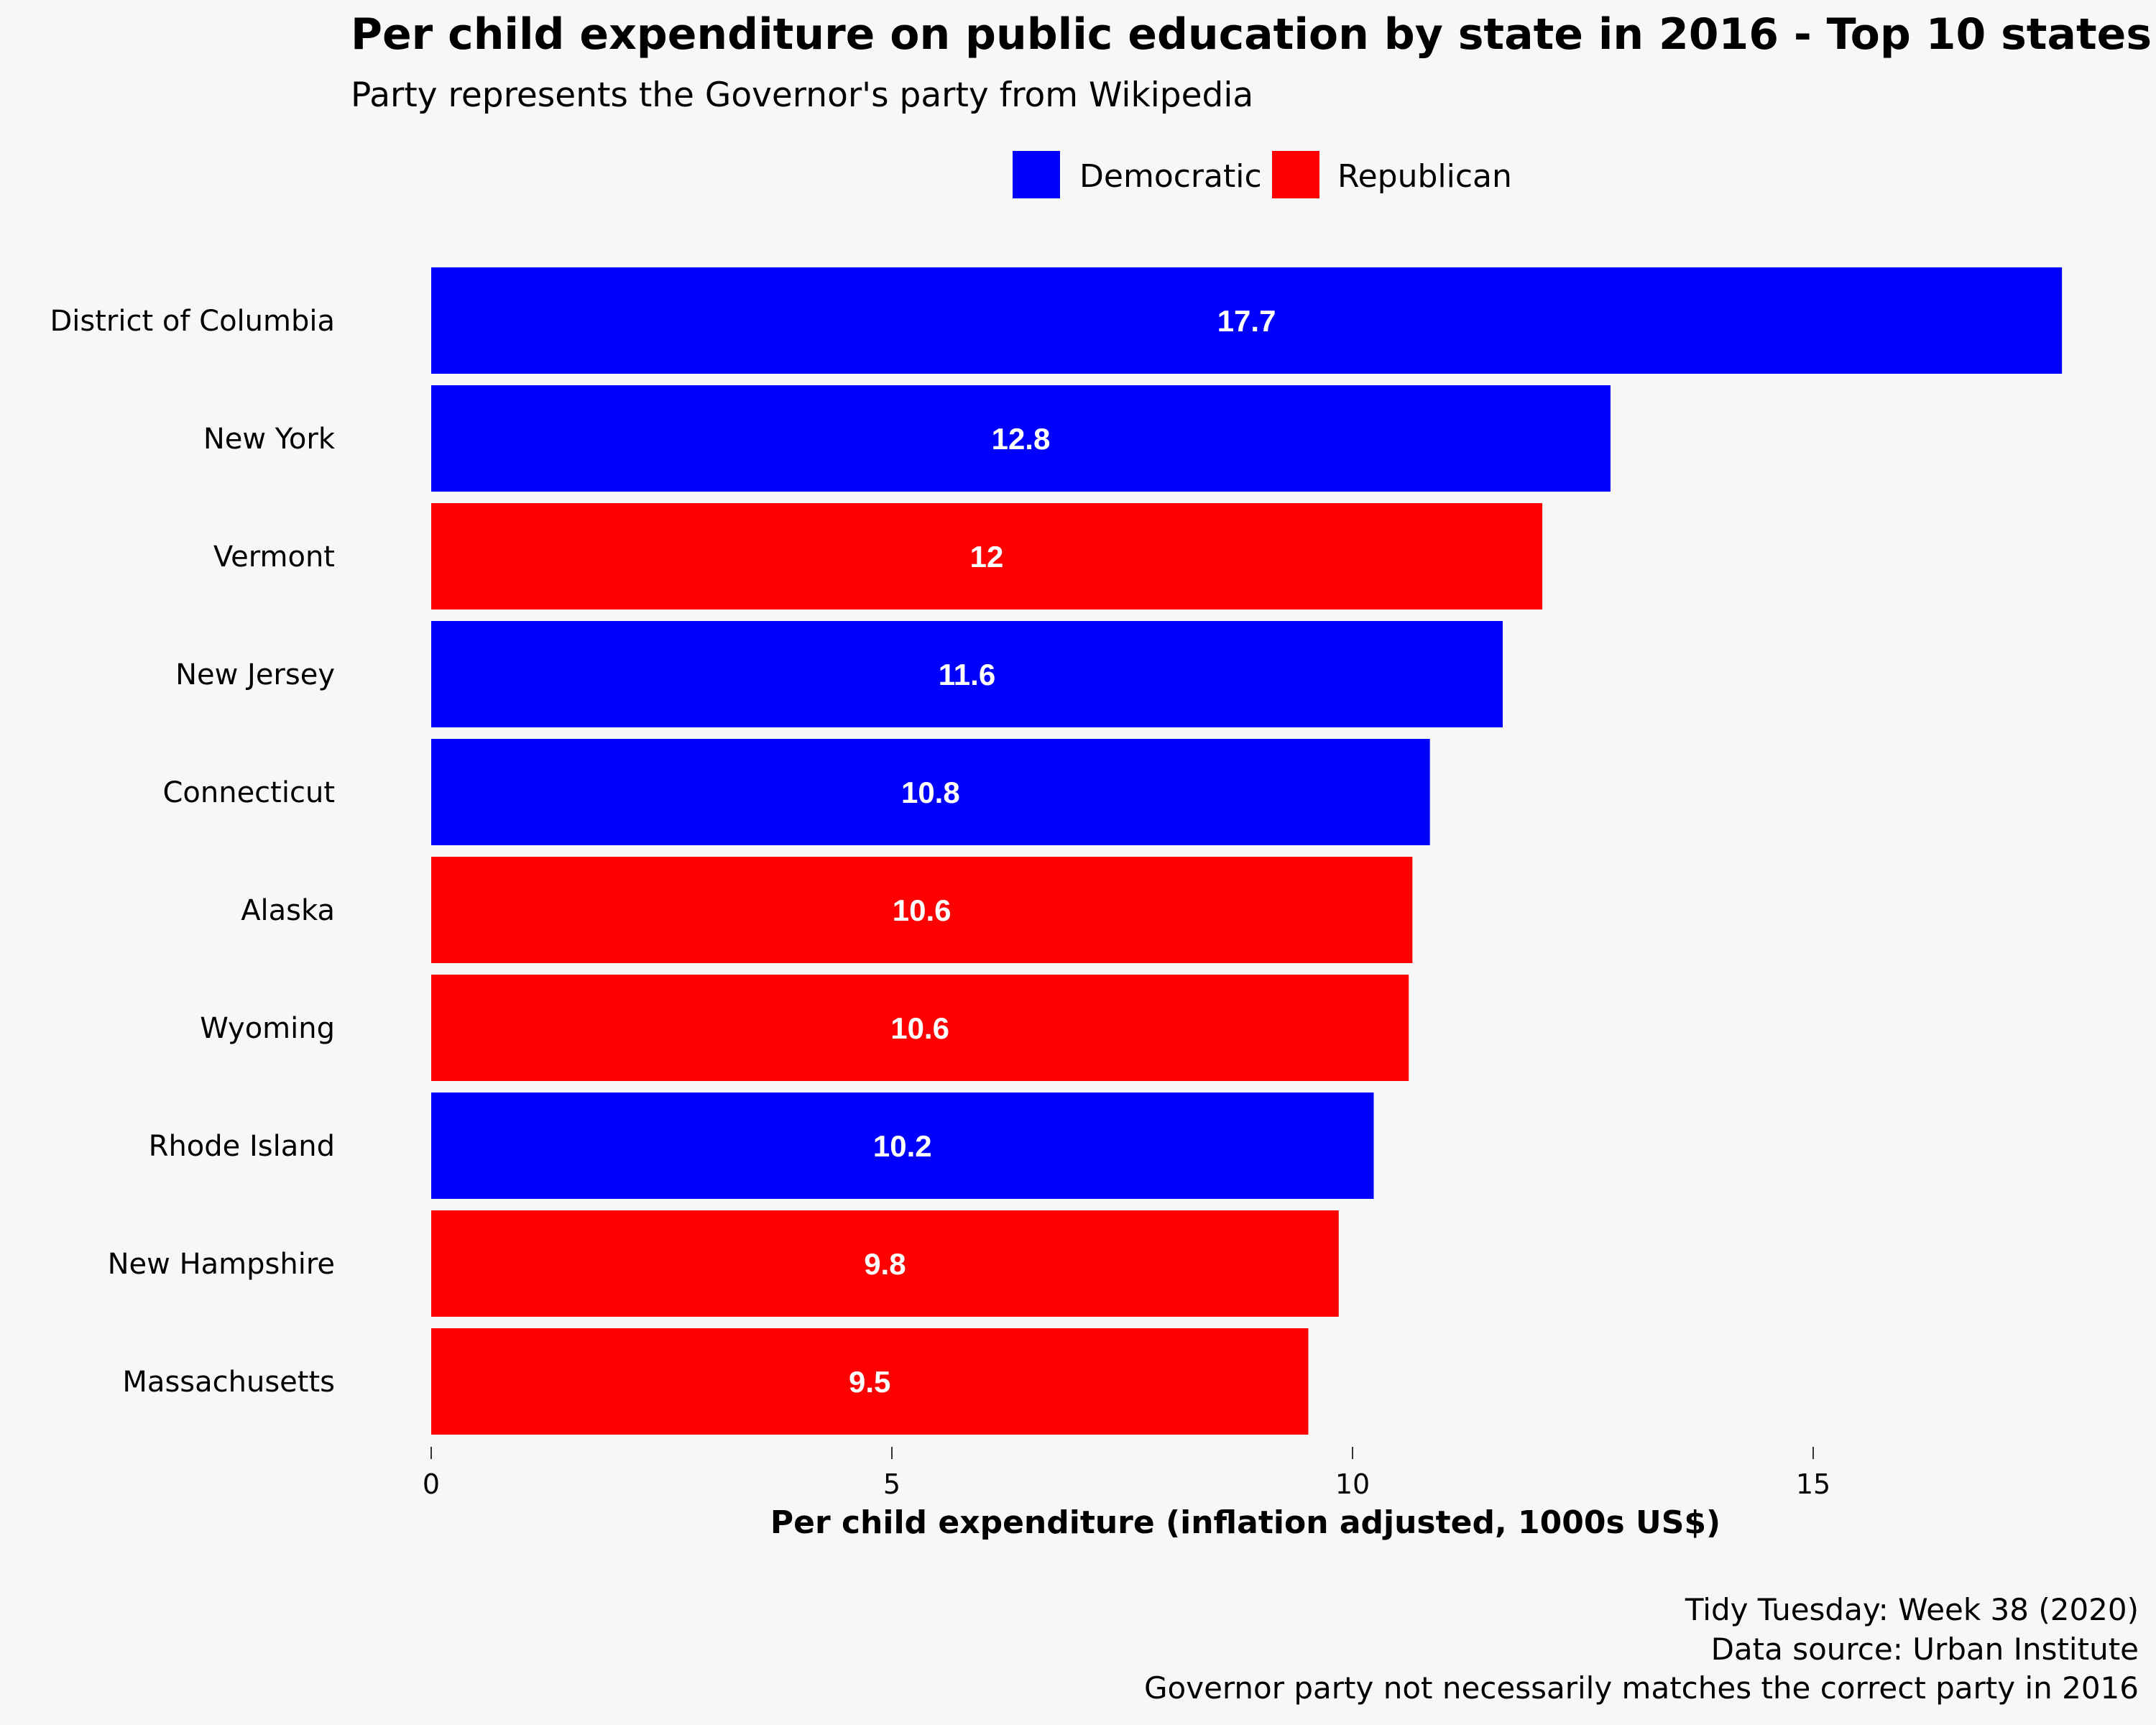 The width and height of the screenshot is (2156, 1725). I want to click on legend-swatch-democratic, so click(1036, 174).